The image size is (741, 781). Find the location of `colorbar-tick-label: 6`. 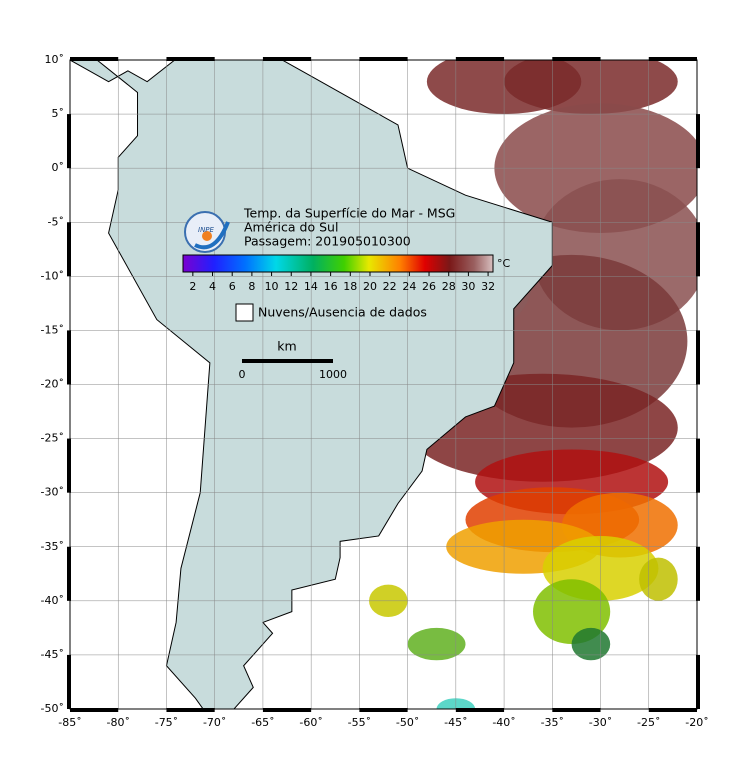

colorbar-tick-label: 6 is located at coordinates (232, 286).